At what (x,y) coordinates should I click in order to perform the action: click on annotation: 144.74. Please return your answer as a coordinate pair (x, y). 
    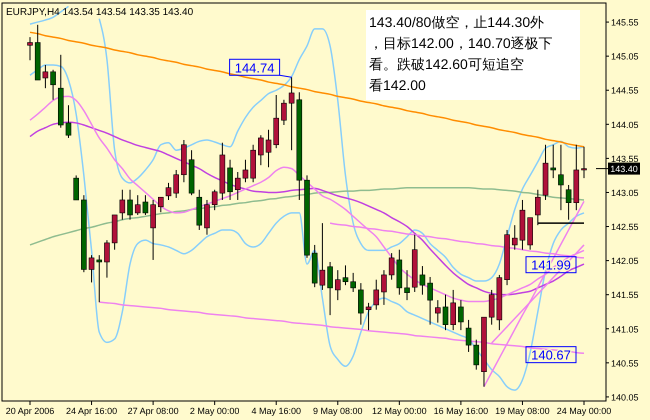
    Looking at the image, I should click on (254, 68).